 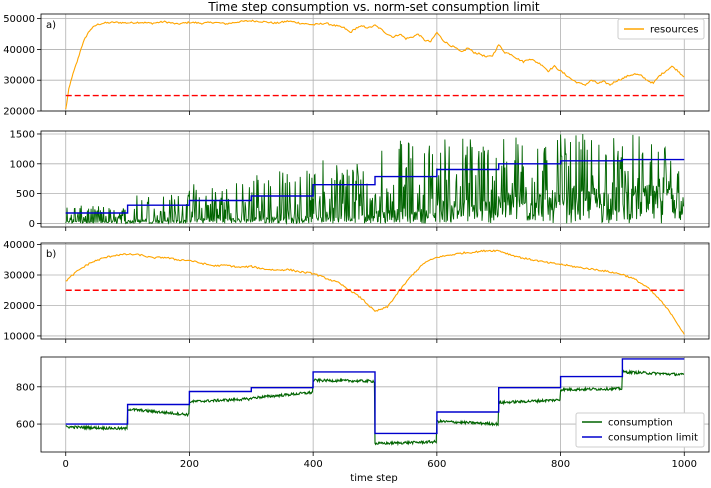 What do you see at coordinates (25, 387) in the screenshot?
I see `y-tick-label: 800` at bounding box center [25, 387].